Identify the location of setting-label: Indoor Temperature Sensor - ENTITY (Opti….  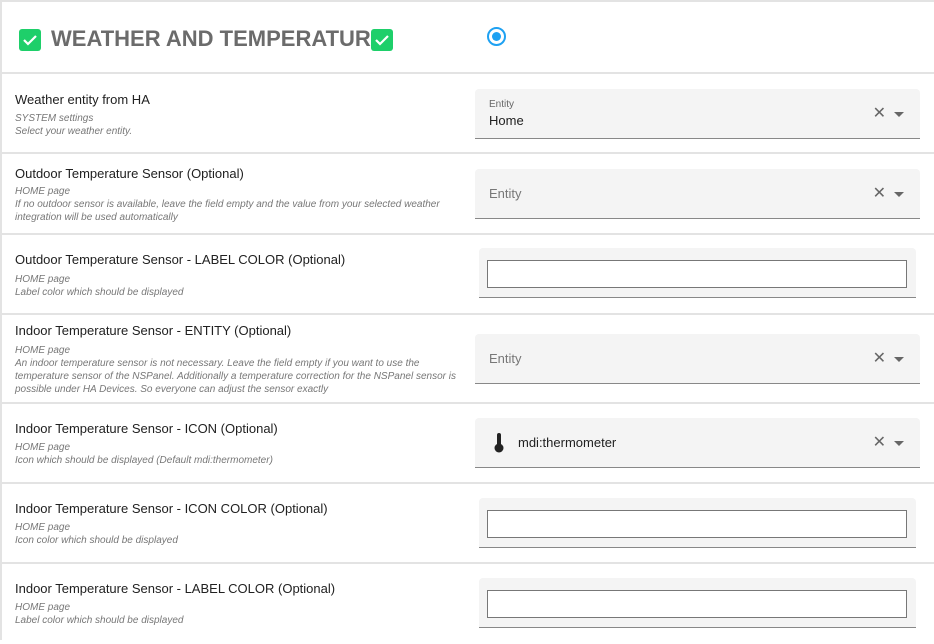
(153, 330).